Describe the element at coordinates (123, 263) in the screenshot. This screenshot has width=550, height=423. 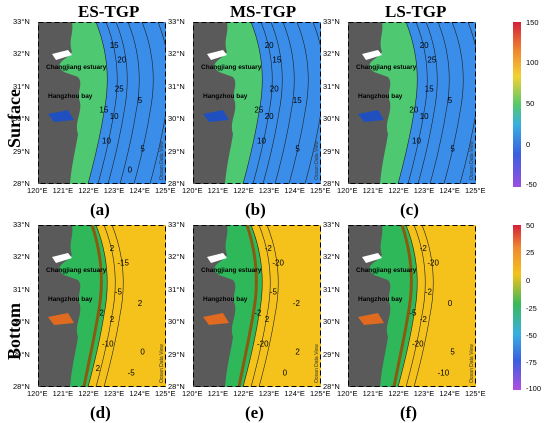
I see `contour-label: -15` at that location.